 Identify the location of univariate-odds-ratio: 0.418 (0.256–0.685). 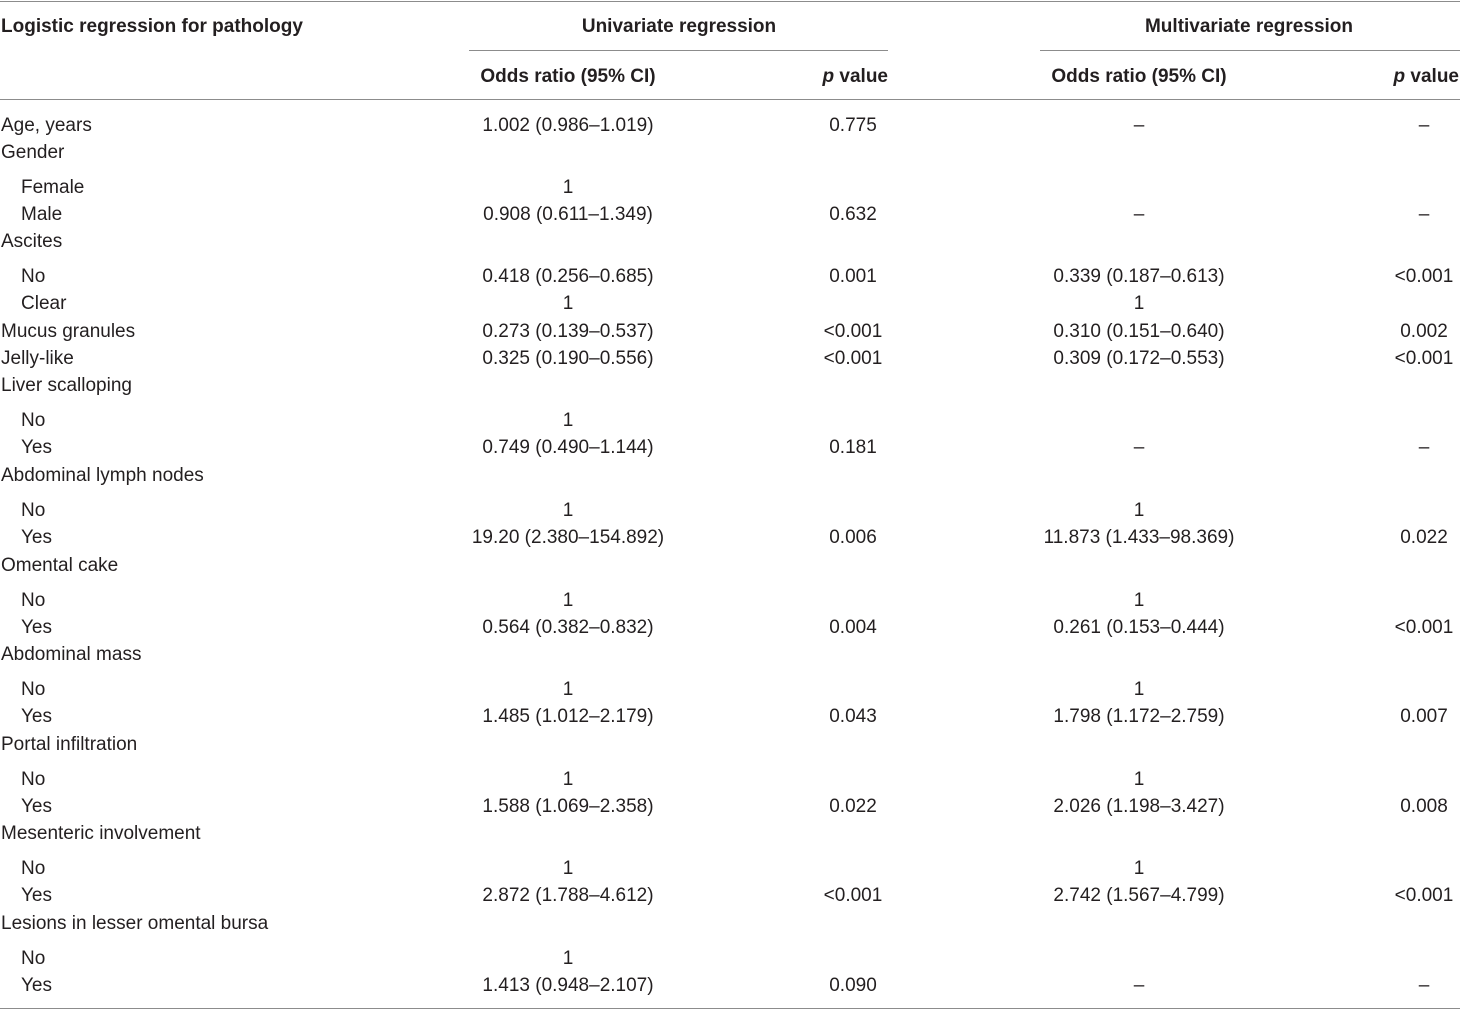
(568, 276).